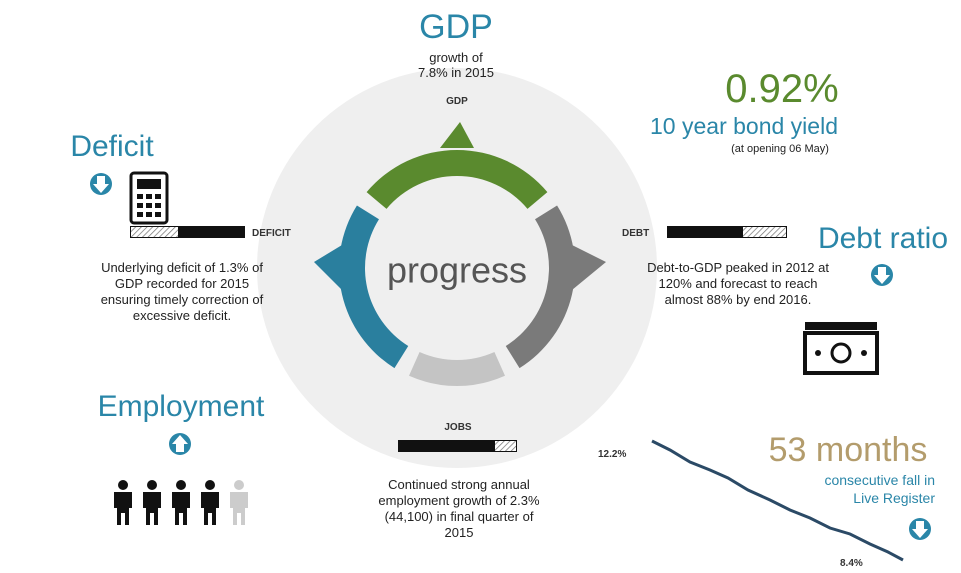 The image size is (961, 573). What do you see at coordinates (457, 101) in the screenshot?
I see `ring-label: GDP` at bounding box center [457, 101].